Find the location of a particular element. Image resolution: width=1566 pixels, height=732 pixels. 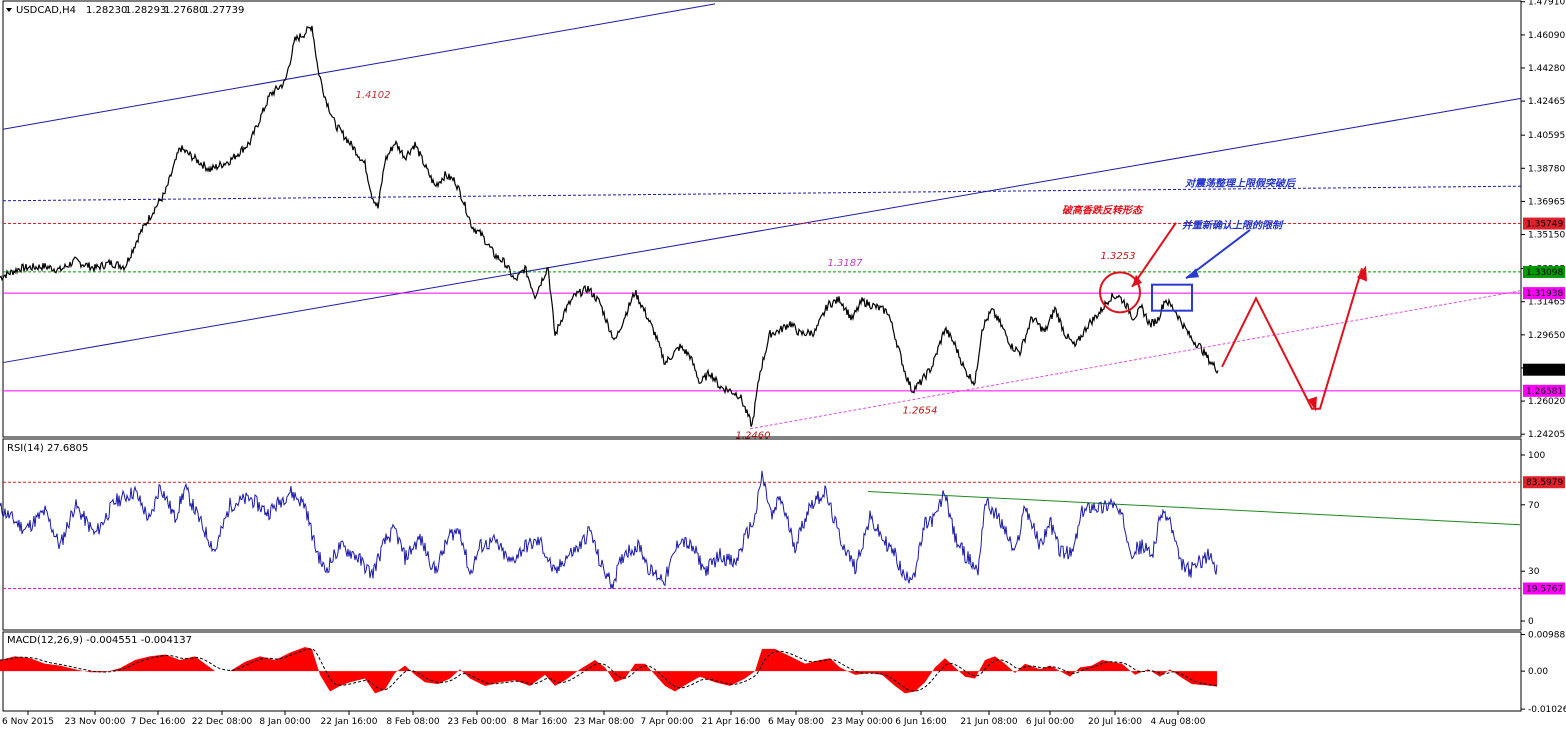

macd-tick-label: 0.00 is located at coordinates (1538, 672).